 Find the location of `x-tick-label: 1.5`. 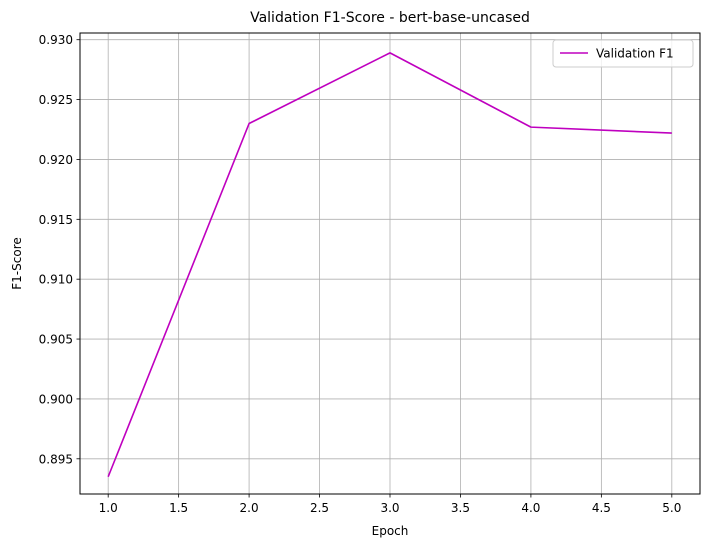

x-tick-label: 1.5 is located at coordinates (178, 508).